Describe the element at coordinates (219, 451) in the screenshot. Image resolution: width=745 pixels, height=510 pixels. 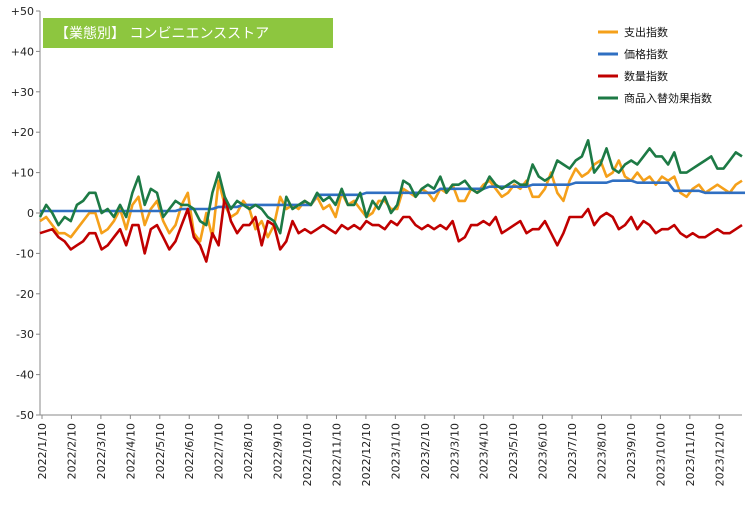
I see `x-tick-label: 2022/7/10` at that location.